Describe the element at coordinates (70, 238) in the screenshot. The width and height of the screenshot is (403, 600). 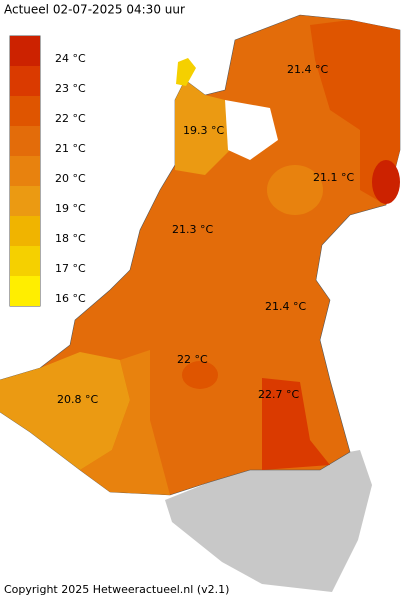
I see `legend-label: 18 °C` at that location.